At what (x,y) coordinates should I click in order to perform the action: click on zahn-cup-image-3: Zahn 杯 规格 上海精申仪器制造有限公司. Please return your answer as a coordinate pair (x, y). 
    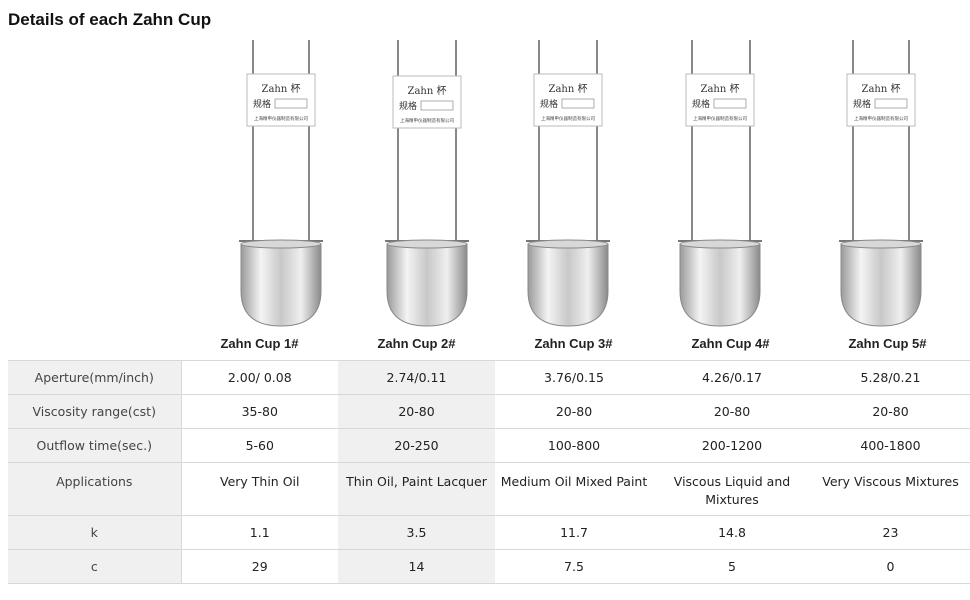
    Looking at the image, I should click on (573, 186).